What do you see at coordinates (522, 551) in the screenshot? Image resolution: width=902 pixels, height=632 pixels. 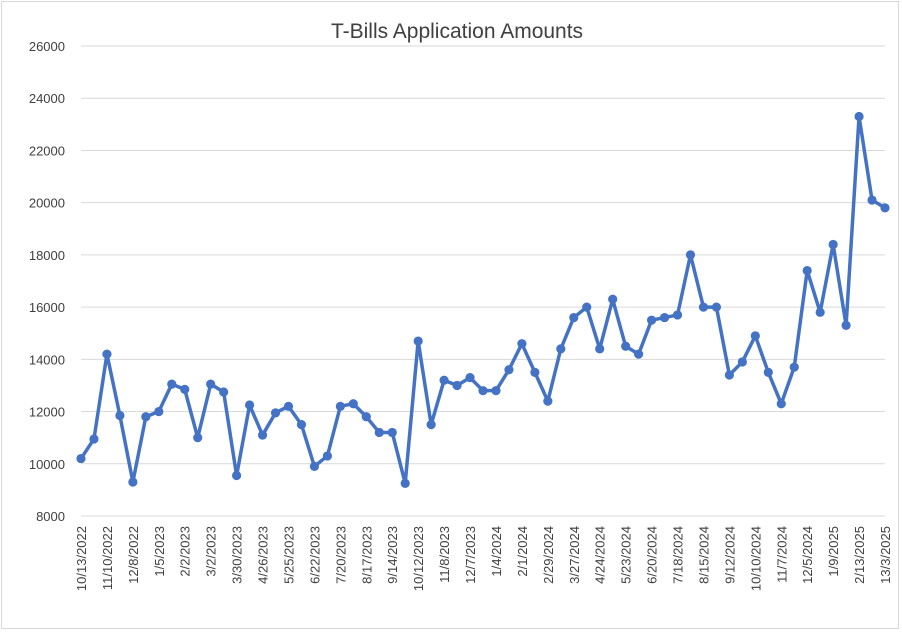 I see `x-tick-label: 2/1/2024` at bounding box center [522, 551].